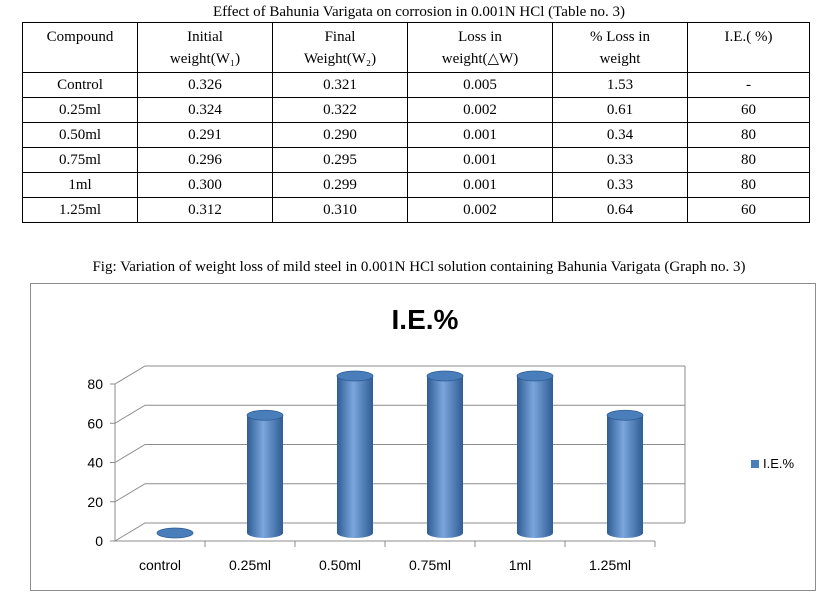 The image size is (838, 600). I want to click on y-tick-label: 0, so click(99, 541).